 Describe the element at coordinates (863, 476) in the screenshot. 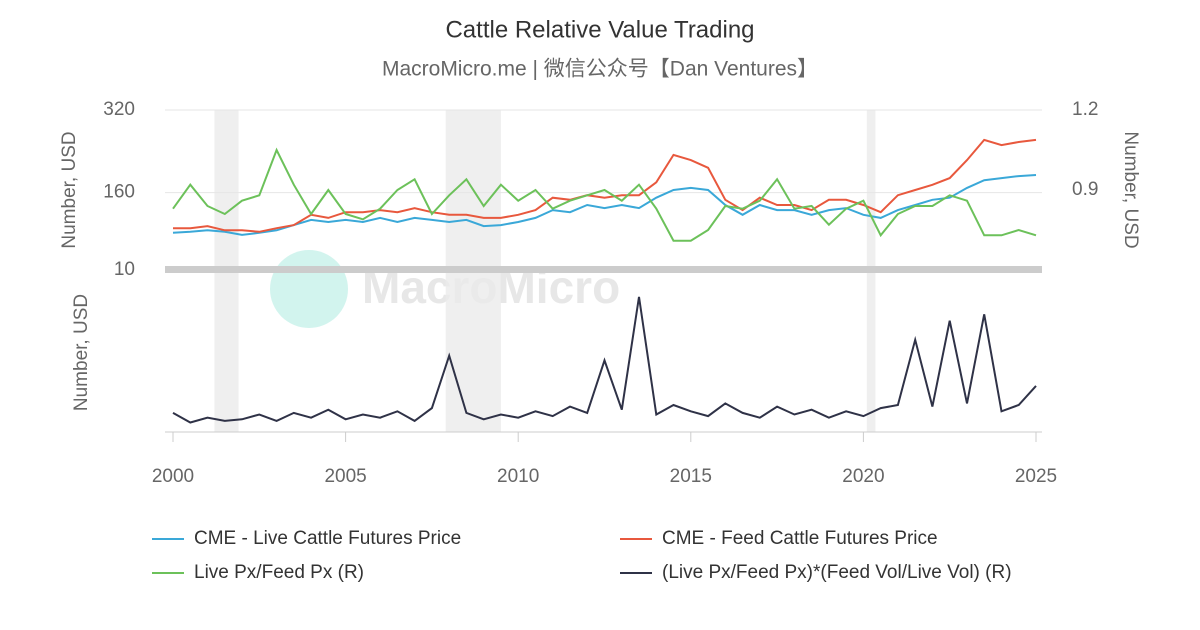

I see `x-tick-label: 2020` at that location.